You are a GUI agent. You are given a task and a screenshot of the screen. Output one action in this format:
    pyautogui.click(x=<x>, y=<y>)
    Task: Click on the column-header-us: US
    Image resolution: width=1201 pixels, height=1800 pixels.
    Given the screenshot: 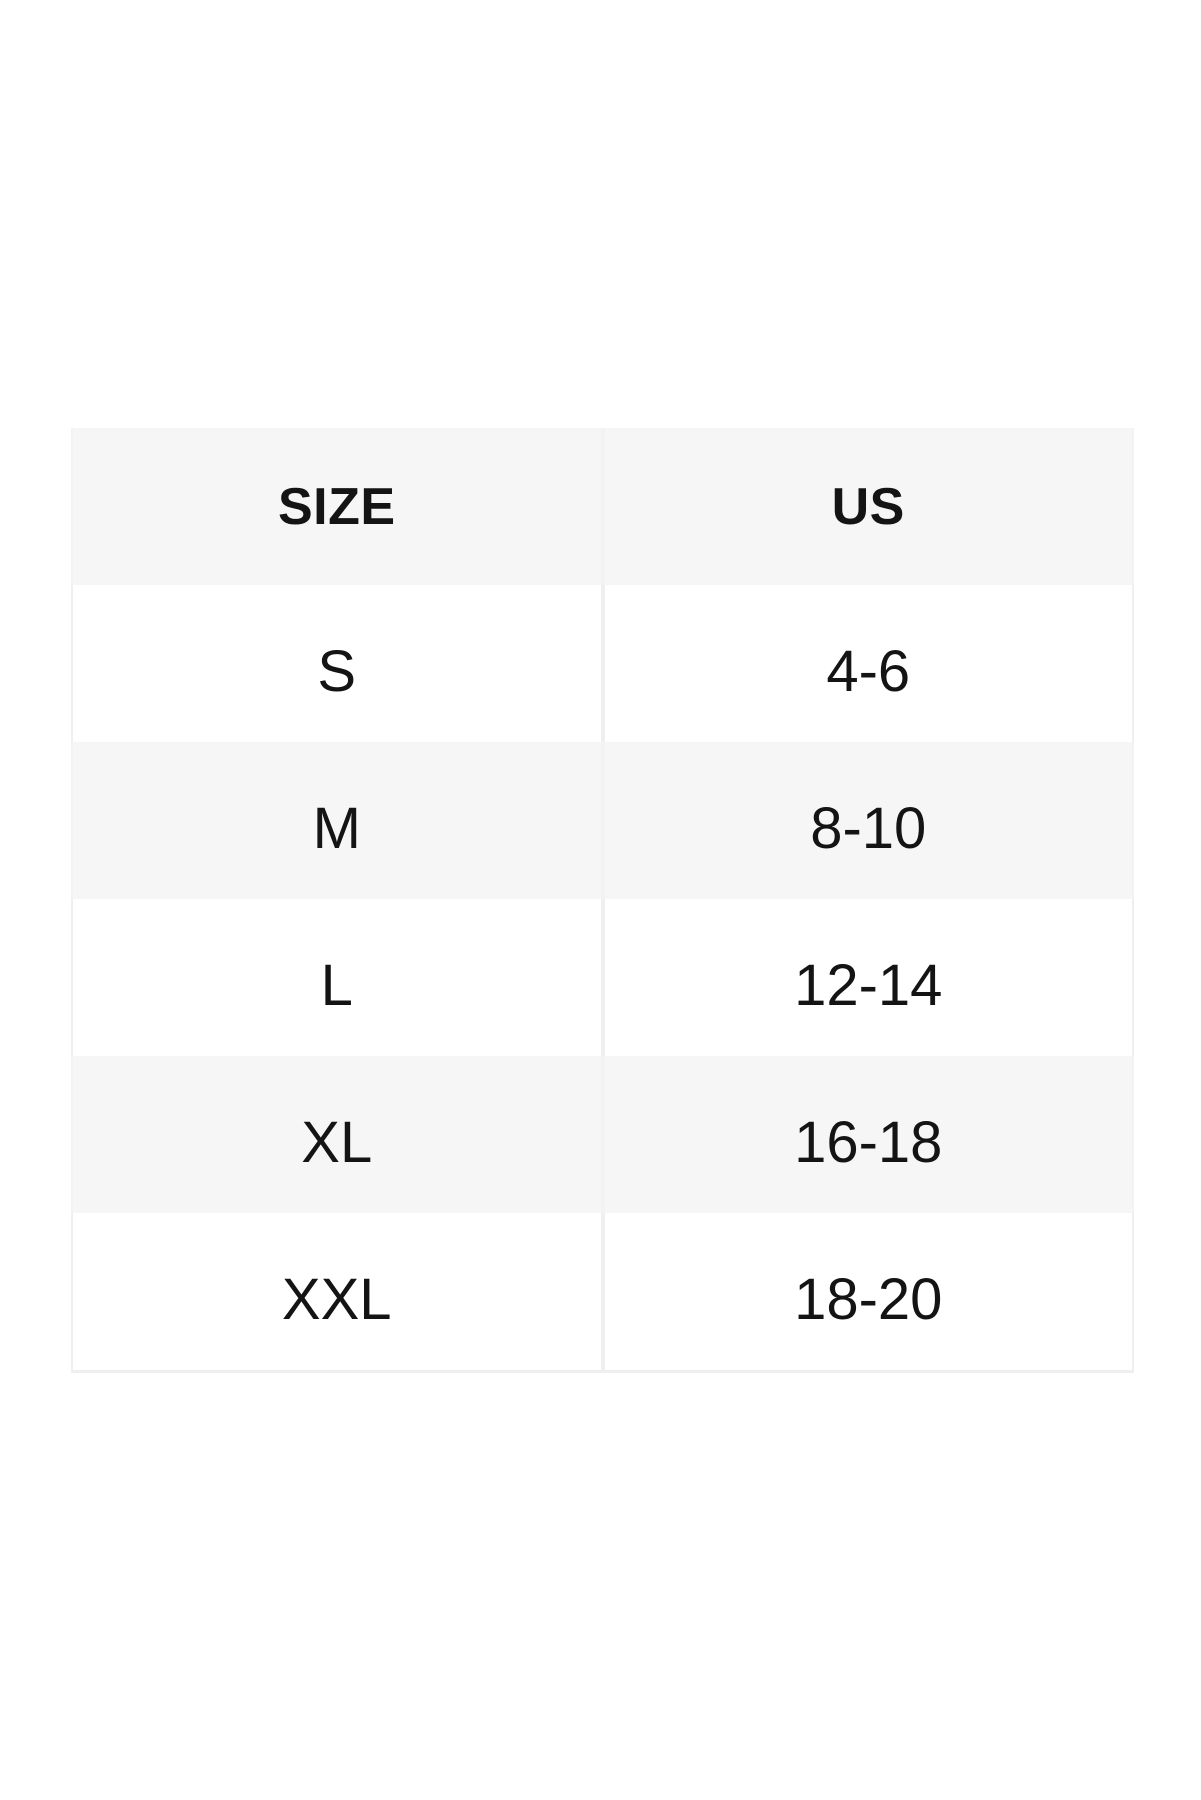 What is the action you would take?
    pyautogui.click(x=868, y=506)
    